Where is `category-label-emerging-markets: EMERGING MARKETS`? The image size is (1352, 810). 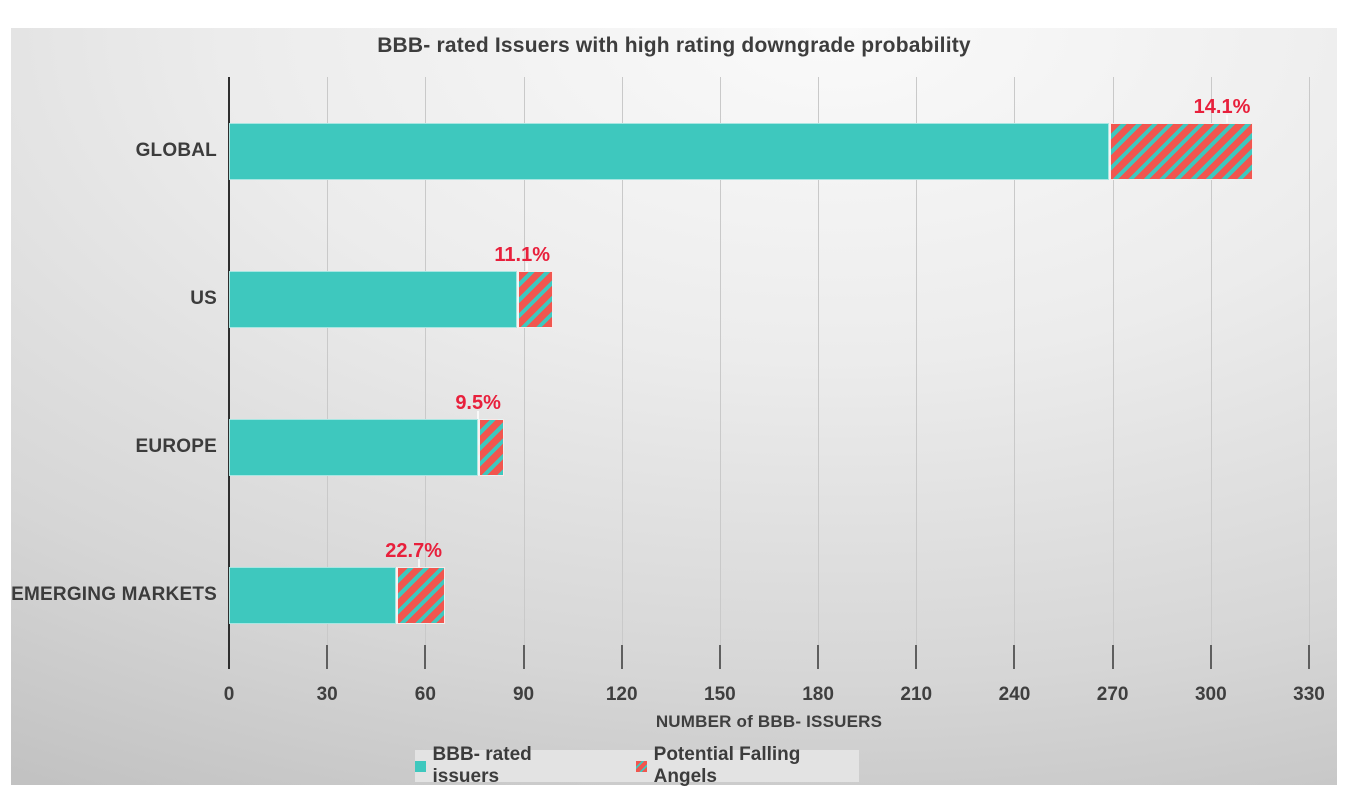
category-label-emerging-markets: EMERGING MARKETS is located at coordinates (114, 594).